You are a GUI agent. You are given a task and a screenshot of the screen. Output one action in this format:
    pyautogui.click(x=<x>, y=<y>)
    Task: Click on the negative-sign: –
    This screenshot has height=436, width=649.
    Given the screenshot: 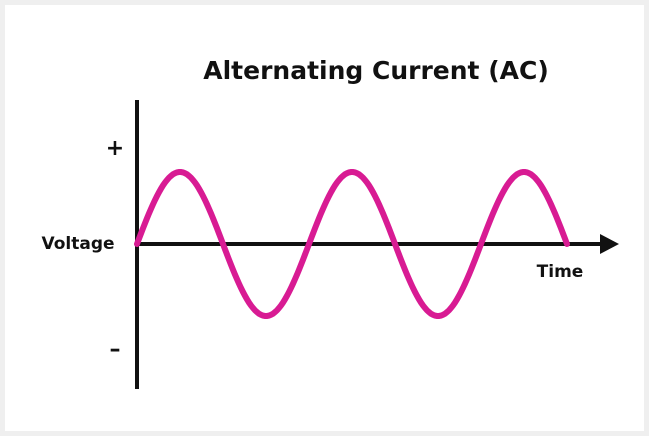 What is the action you would take?
    pyautogui.click(x=115, y=349)
    